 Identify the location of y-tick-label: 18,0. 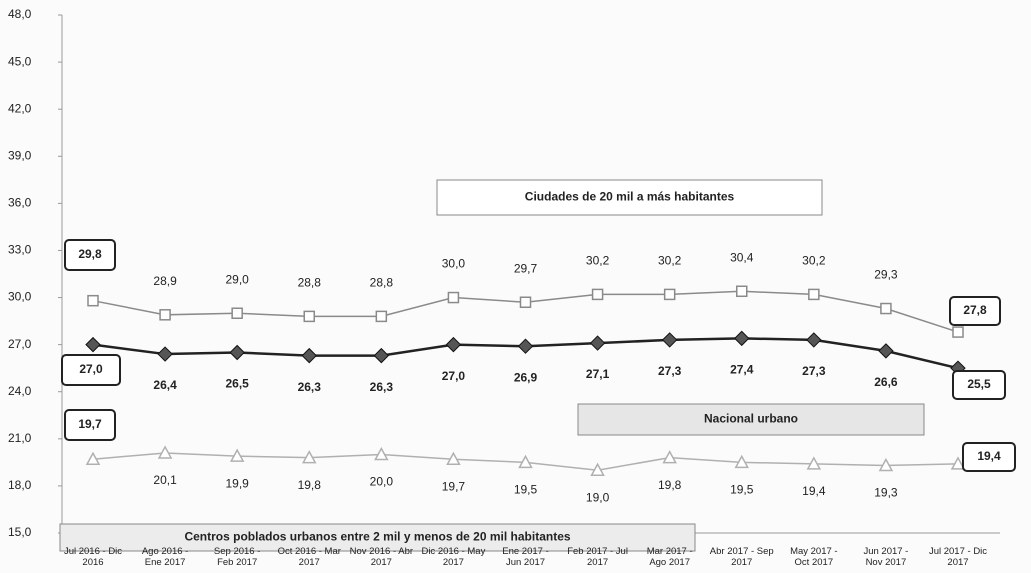
(20, 485).